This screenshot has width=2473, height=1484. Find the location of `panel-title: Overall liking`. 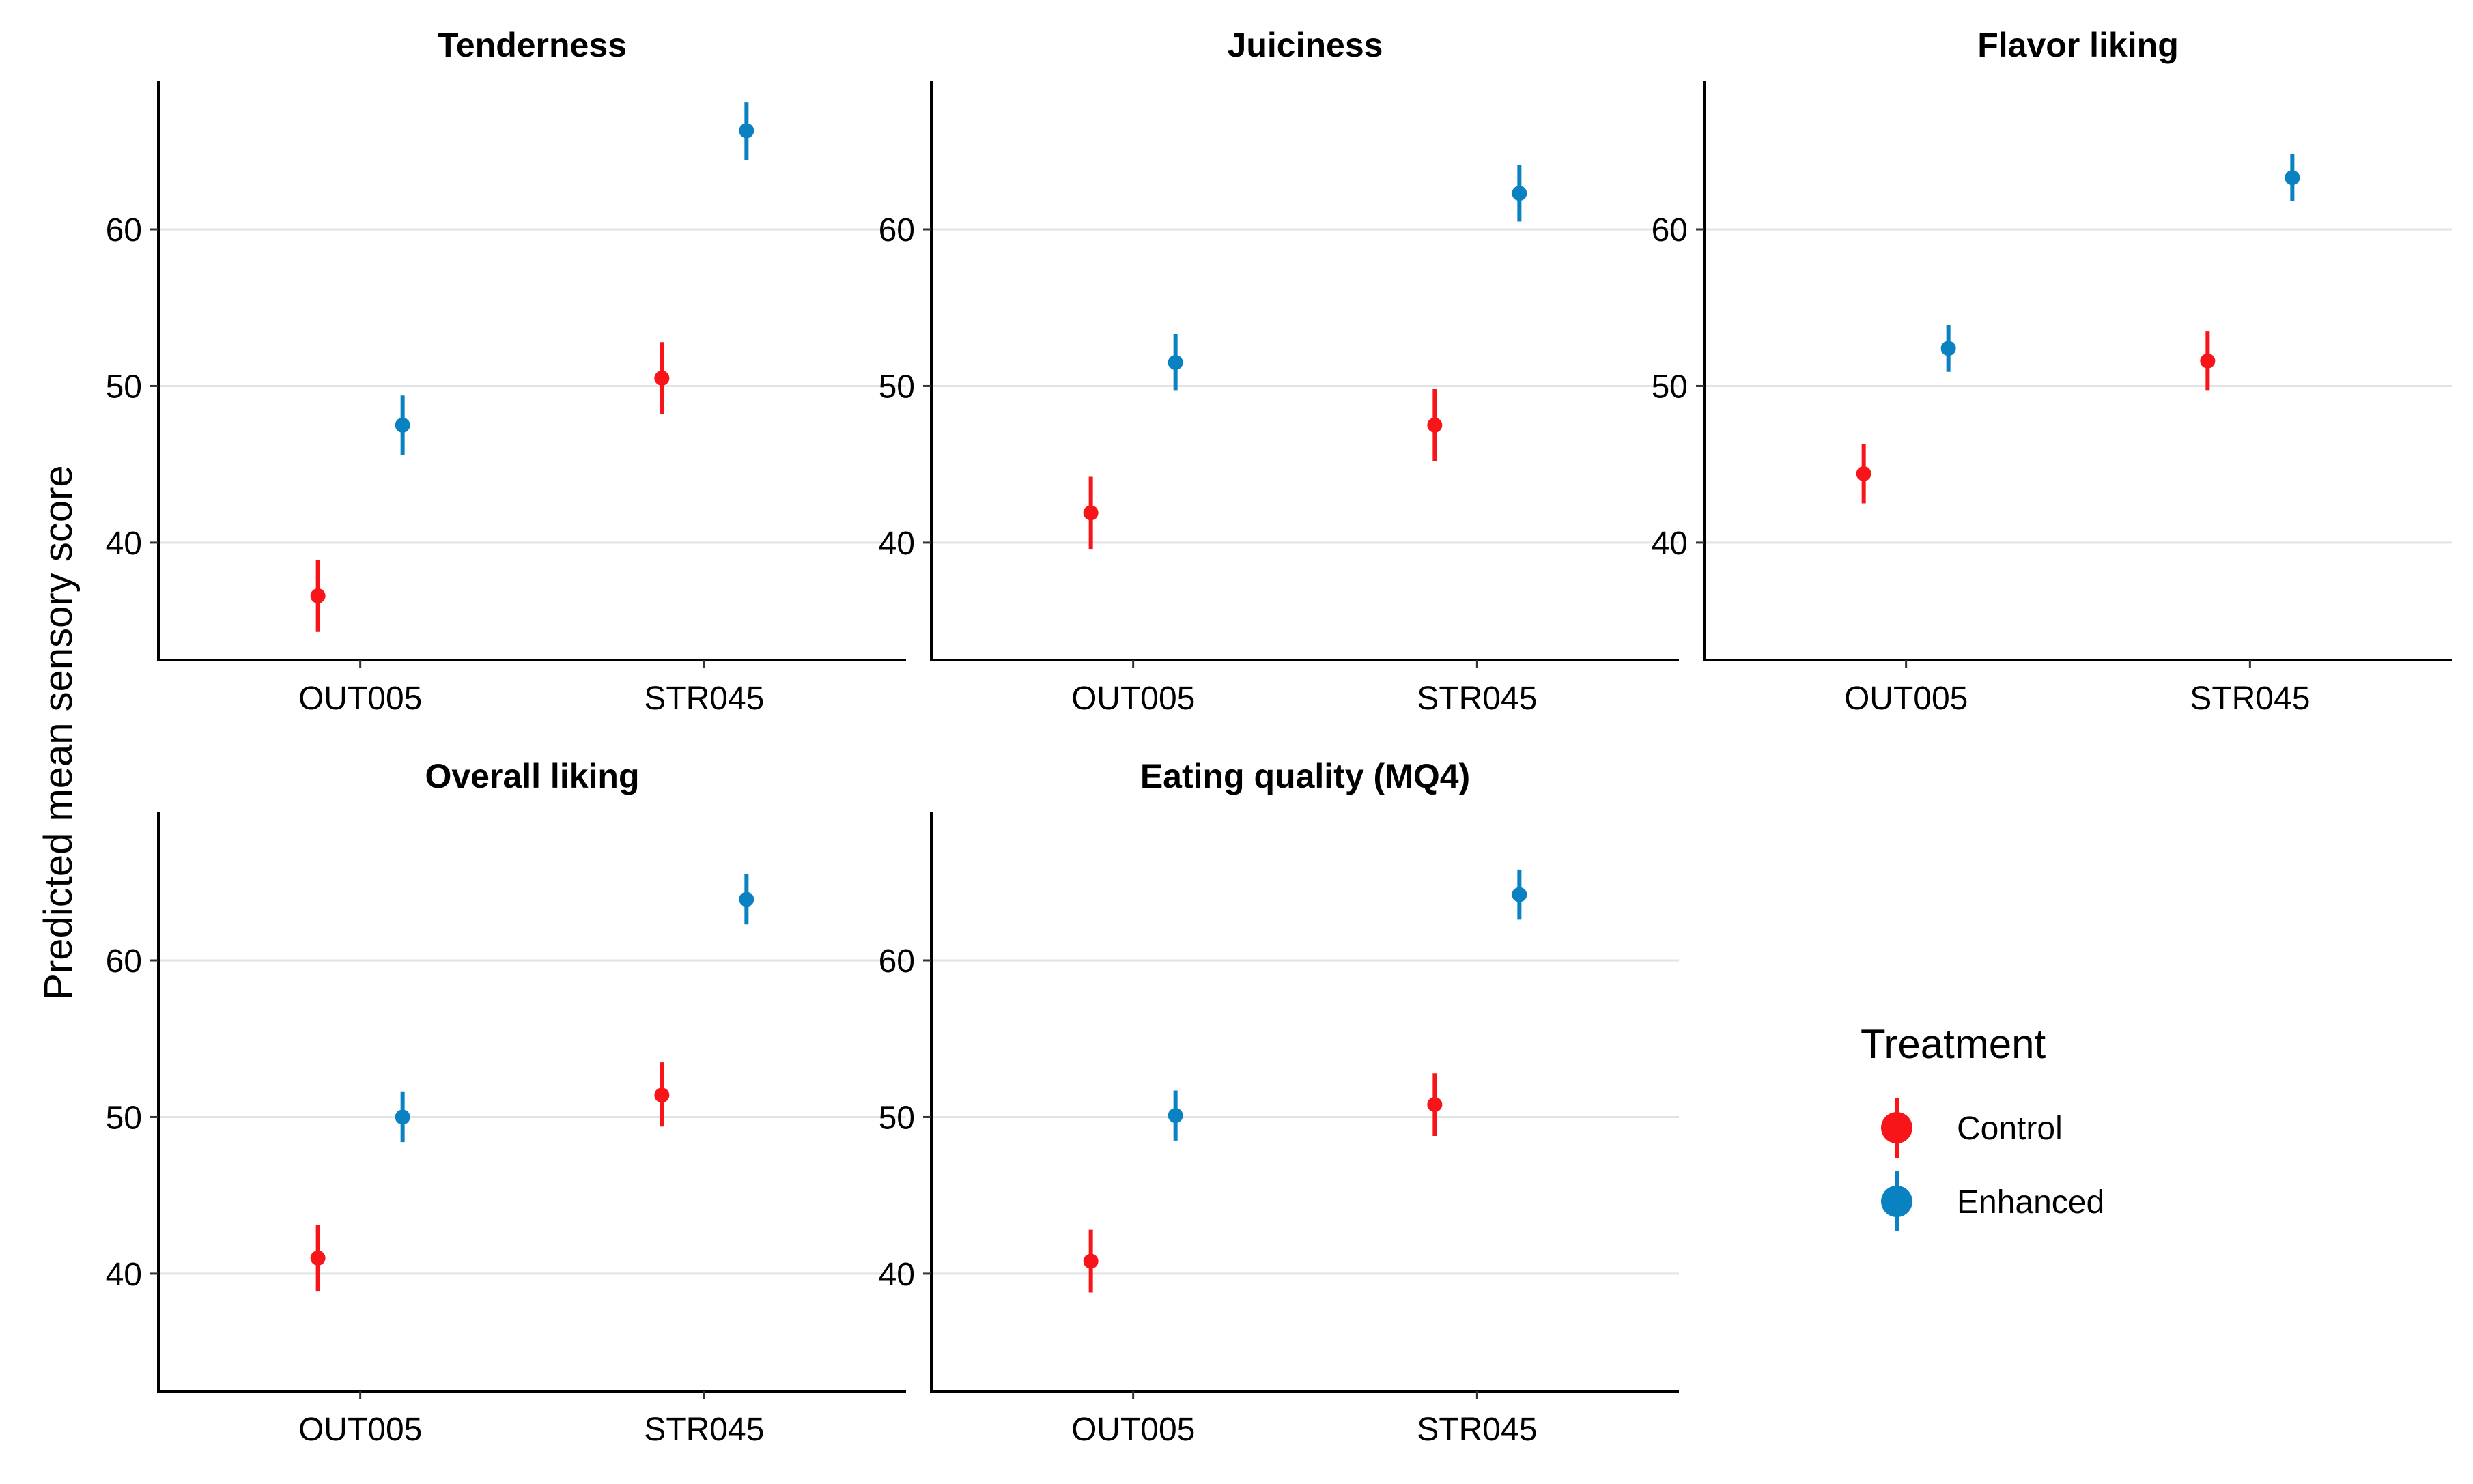

panel-title: Overall liking is located at coordinates (532, 776).